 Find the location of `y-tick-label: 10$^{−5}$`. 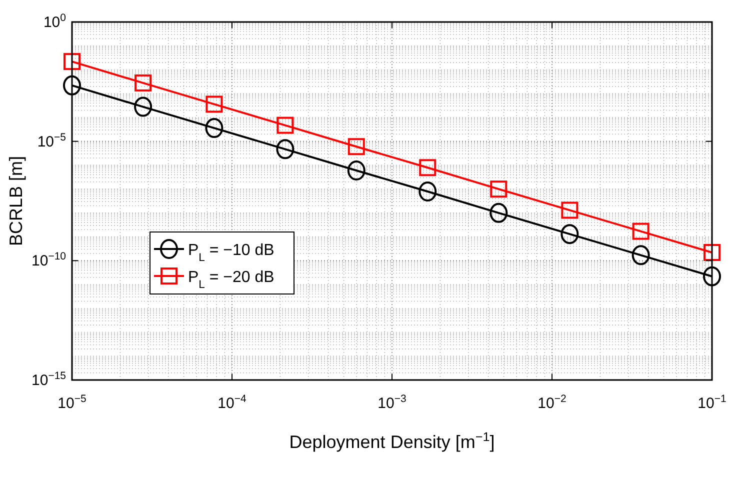

y-tick-label: 10$^{−5}$ is located at coordinates (51, 140).